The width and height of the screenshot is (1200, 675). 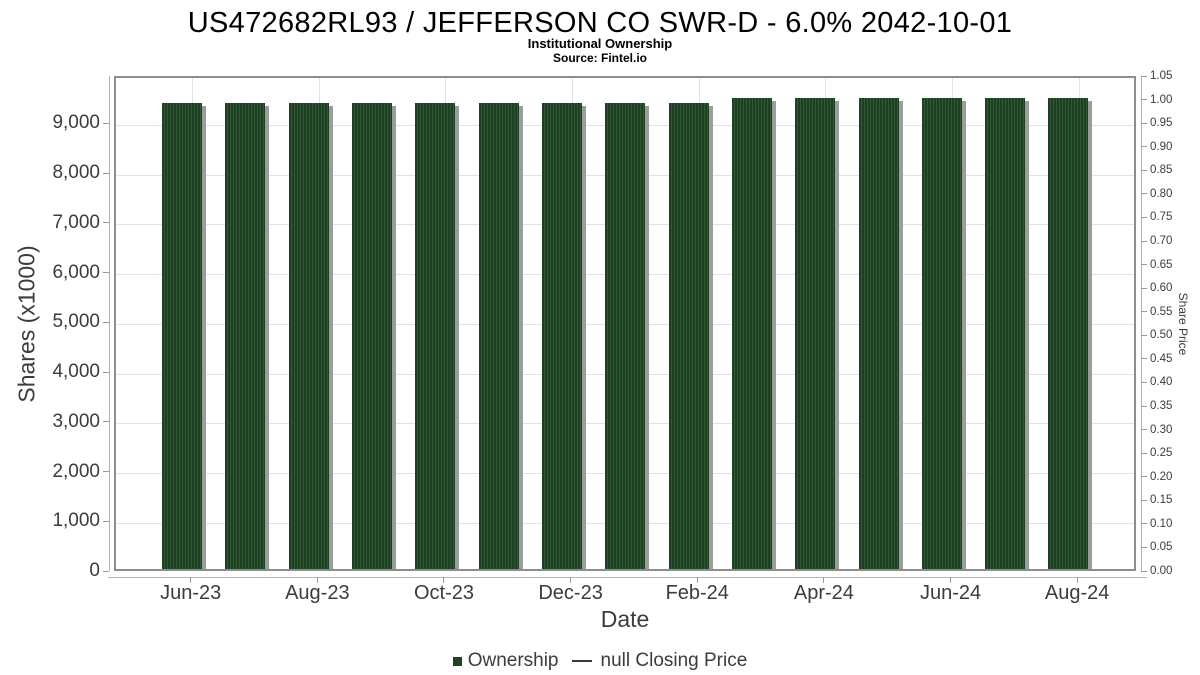 I want to click on chart-source: Source: Fintel.io, so click(x=599, y=58).